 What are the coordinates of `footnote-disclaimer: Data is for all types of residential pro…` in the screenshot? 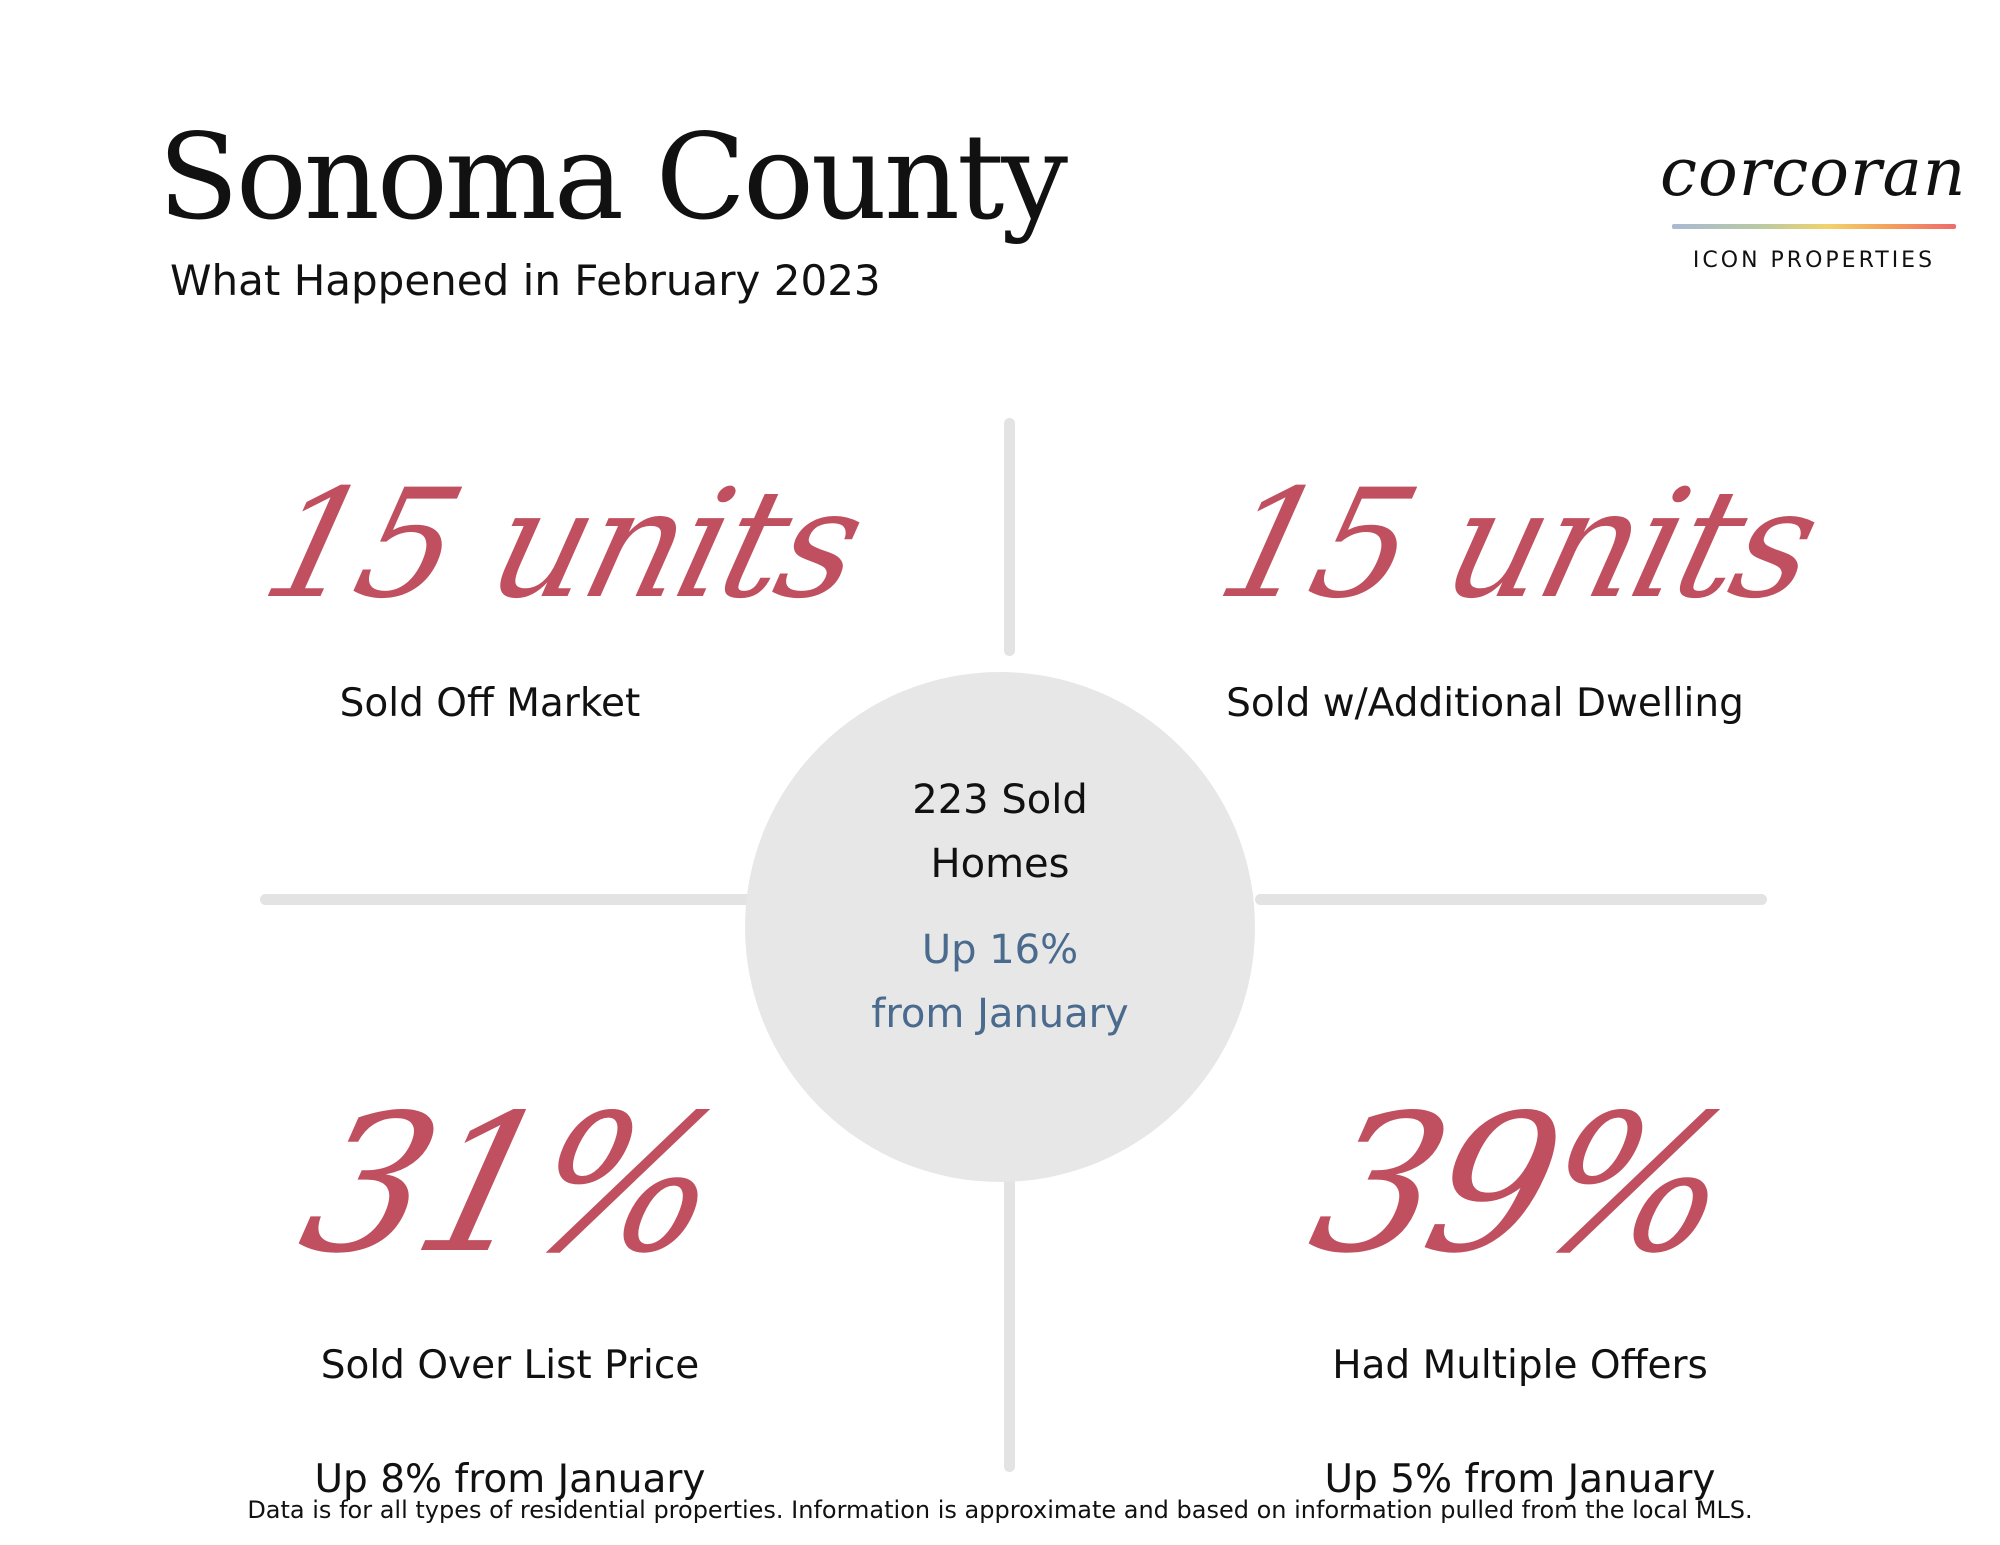 It's located at (1000, 1510).